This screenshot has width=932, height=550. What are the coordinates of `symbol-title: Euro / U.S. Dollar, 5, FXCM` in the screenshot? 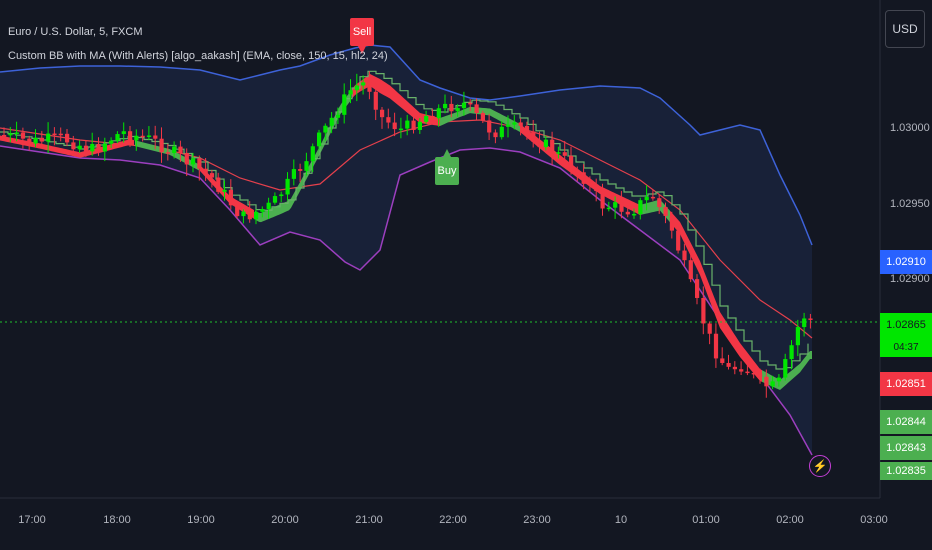 It's located at (75, 32).